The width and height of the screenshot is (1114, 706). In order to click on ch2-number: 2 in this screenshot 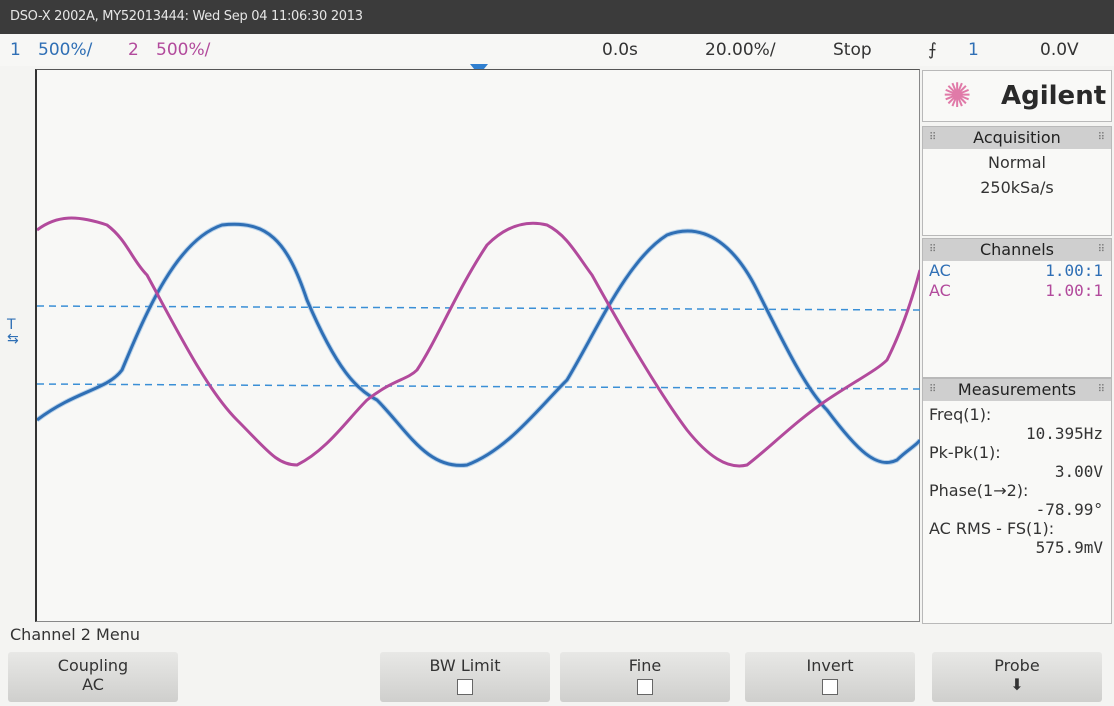, I will do `click(133, 50)`.